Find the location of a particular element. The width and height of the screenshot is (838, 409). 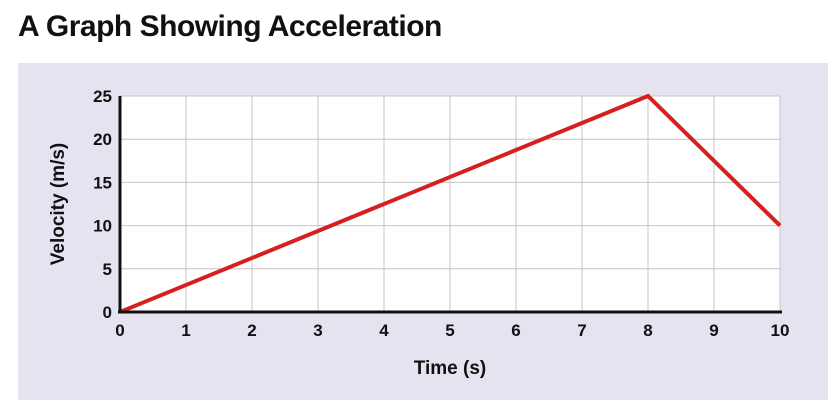

x-tick-label: 5 is located at coordinates (449, 330).